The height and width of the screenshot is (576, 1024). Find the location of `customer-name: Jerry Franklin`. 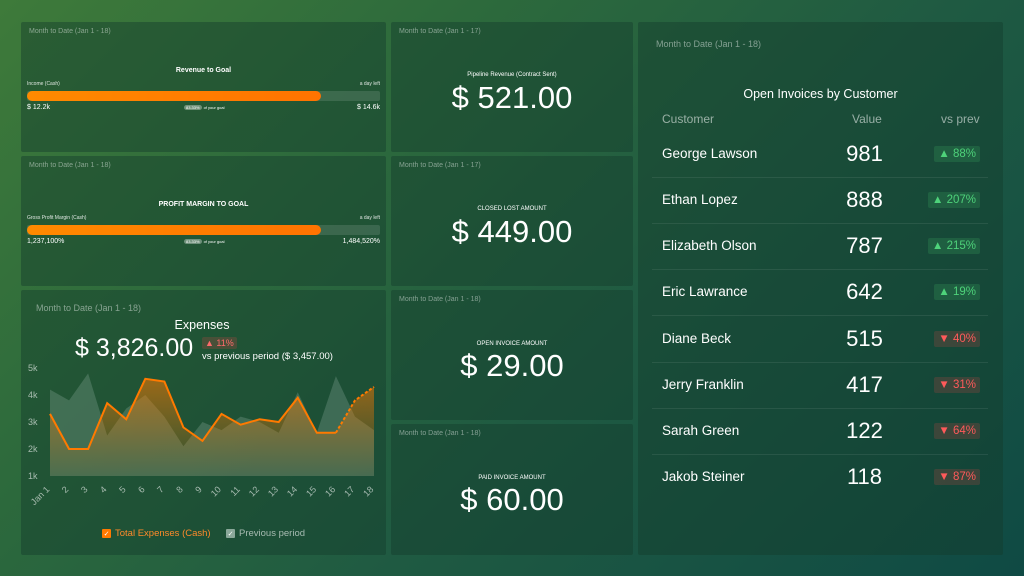

customer-name: Jerry Franklin is located at coordinates (703, 384).